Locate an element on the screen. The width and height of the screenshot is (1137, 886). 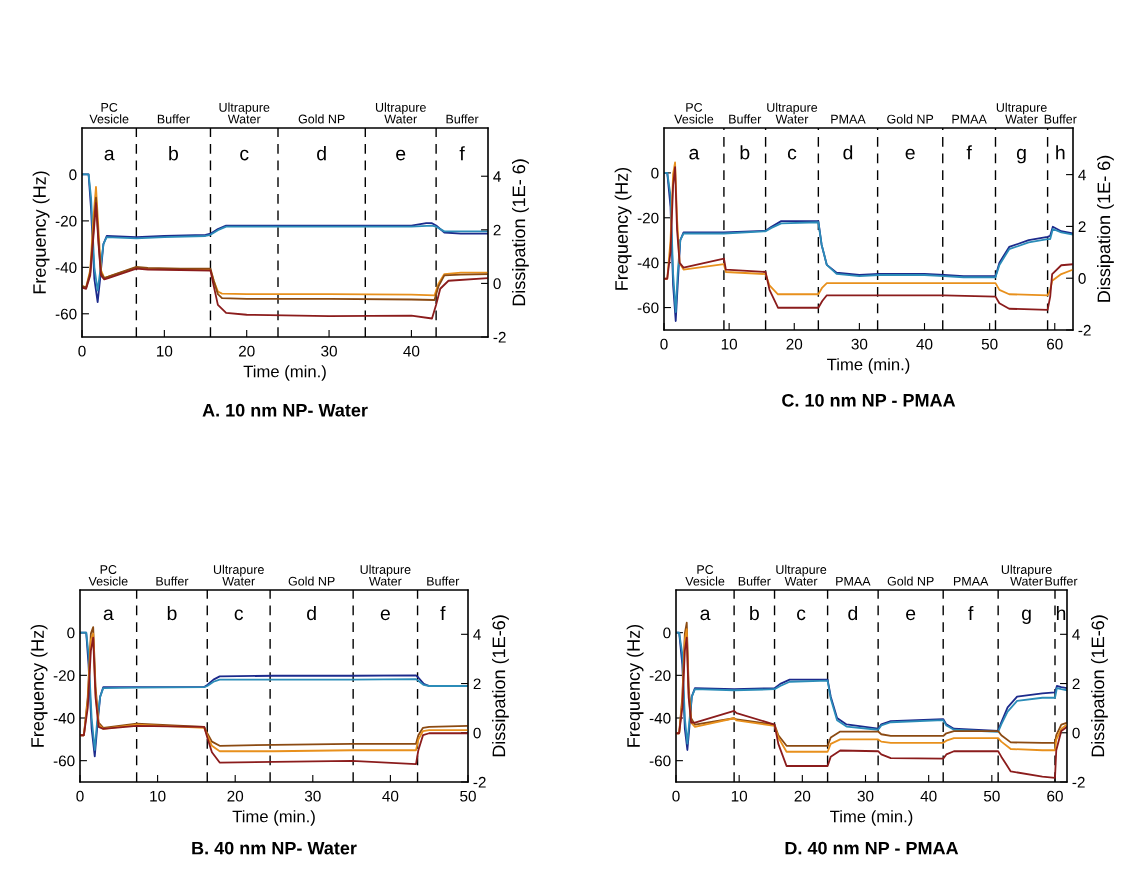
text: A. 10 nm NP- Water is located at coordinates (285, 410).